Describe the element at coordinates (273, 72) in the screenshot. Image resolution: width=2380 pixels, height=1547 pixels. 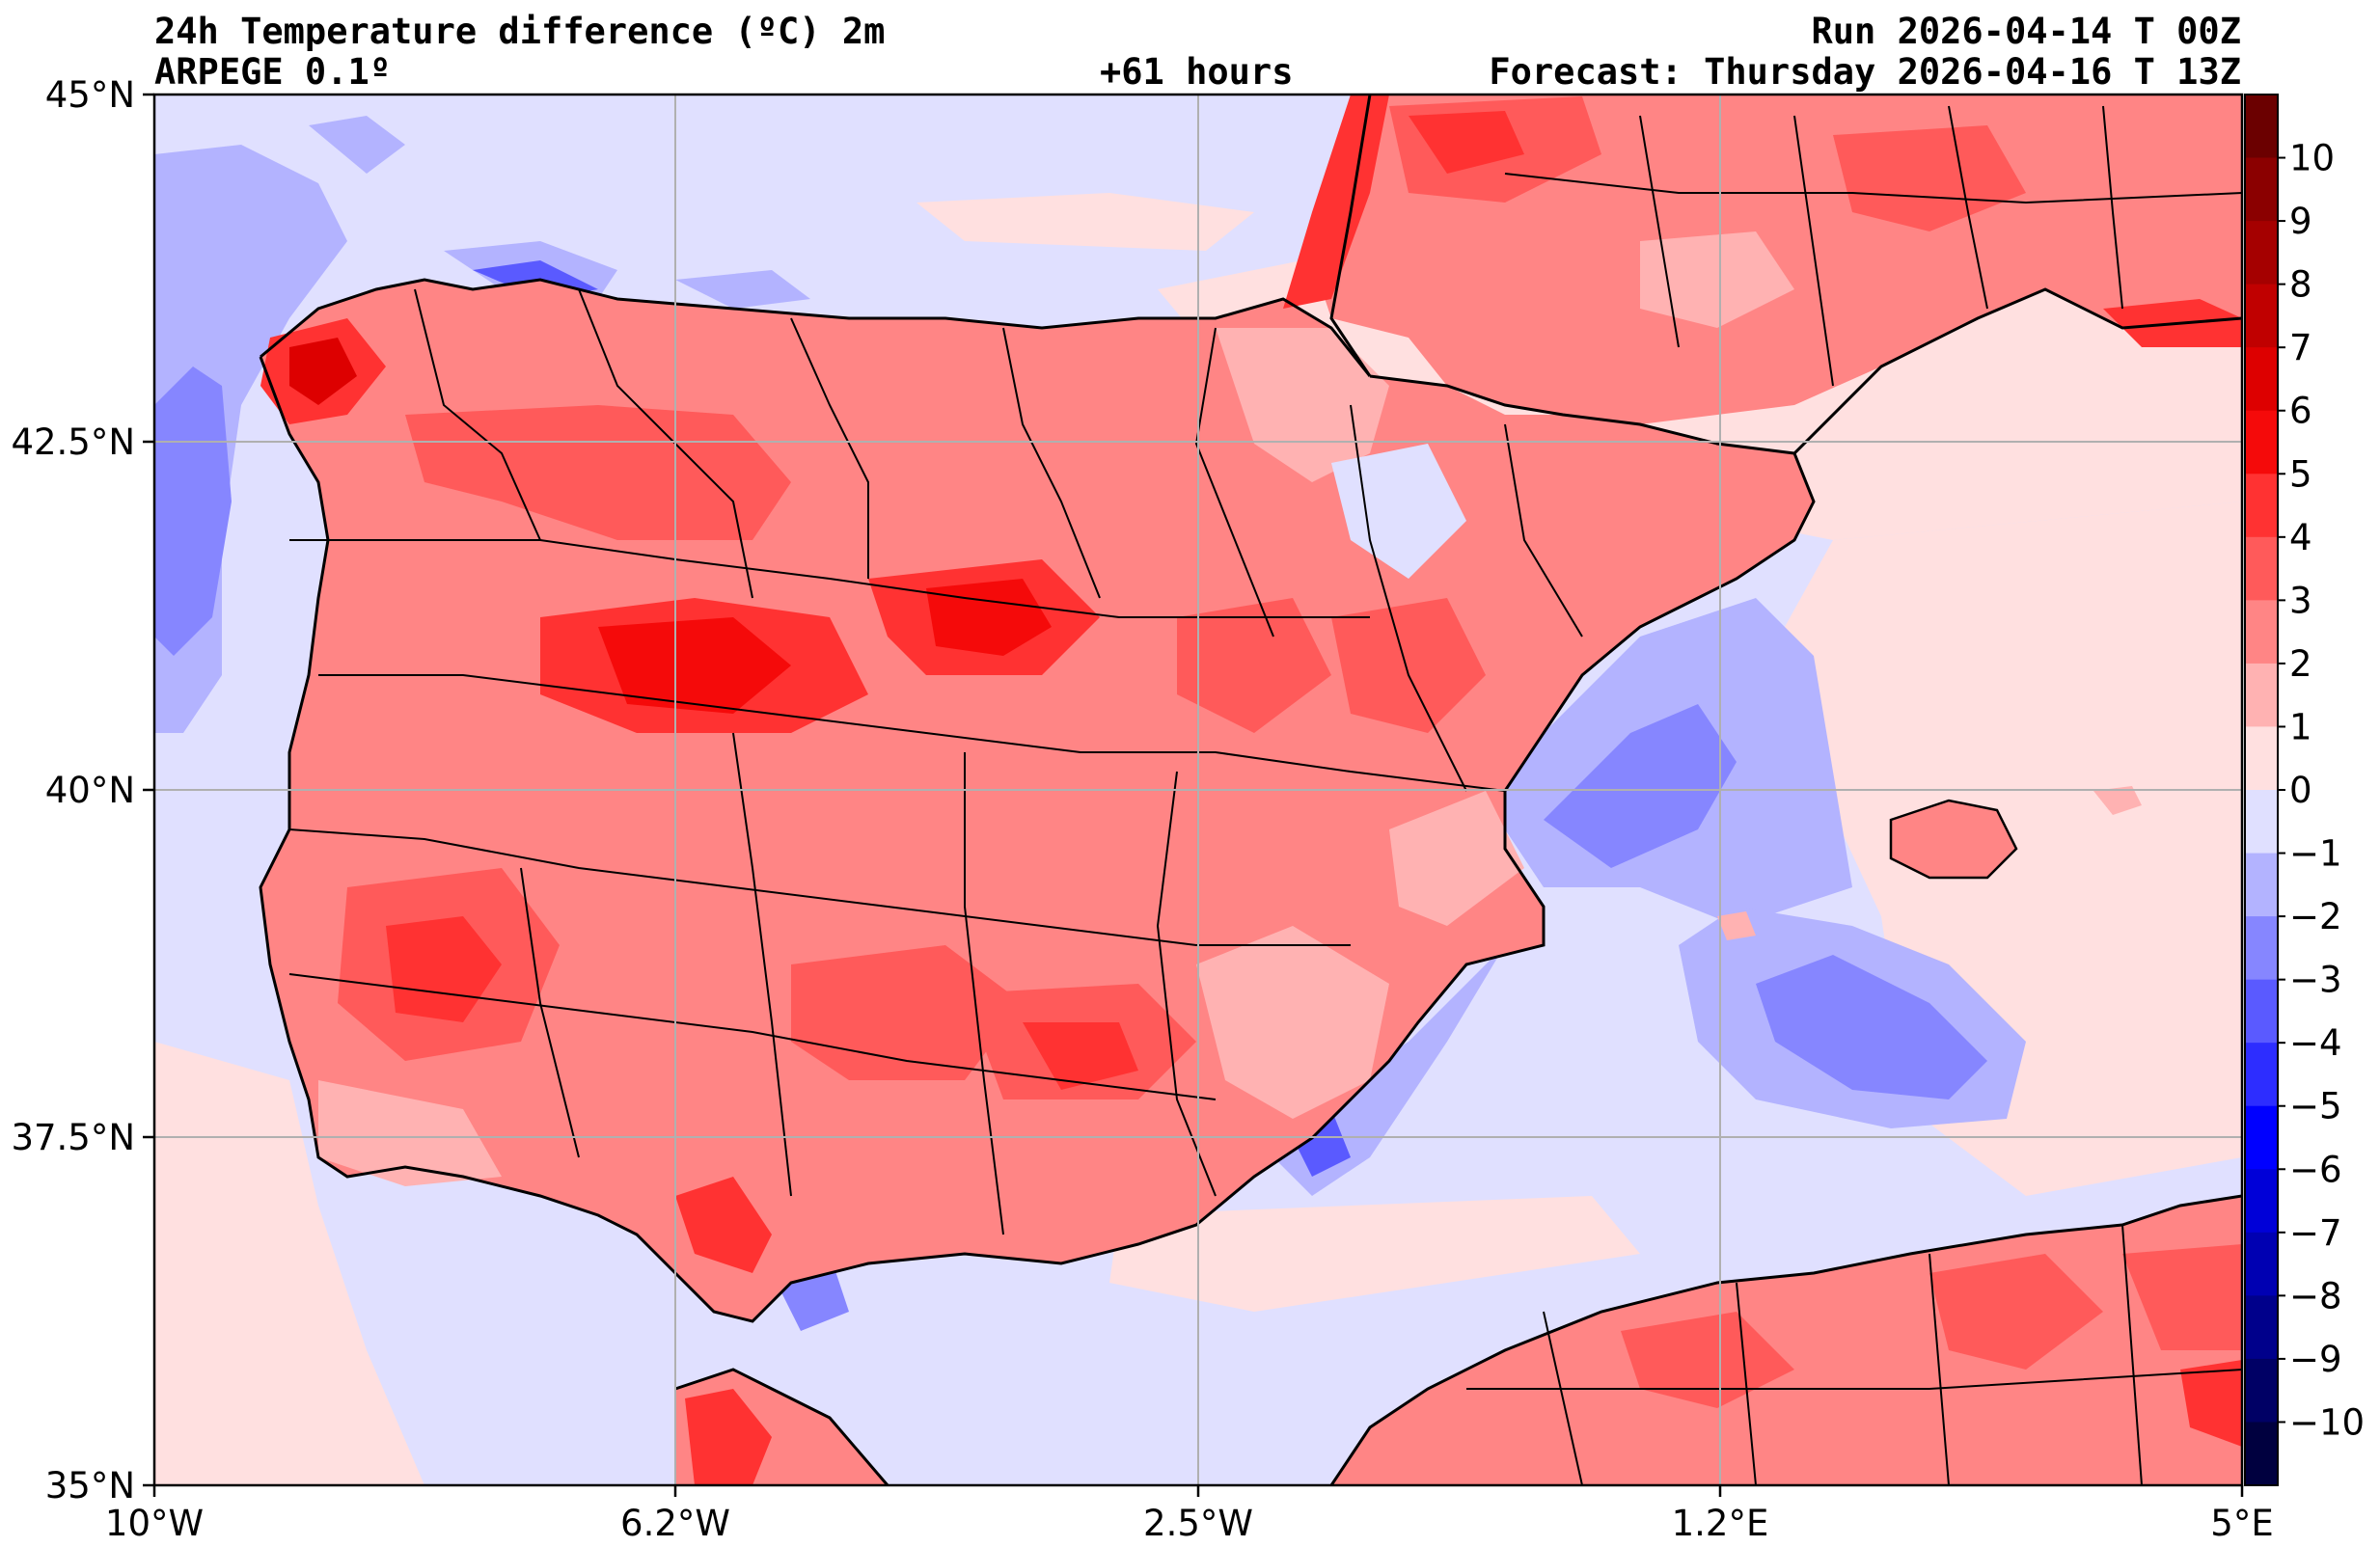
I see `model-name: ARPEGE 0.1º` at that location.